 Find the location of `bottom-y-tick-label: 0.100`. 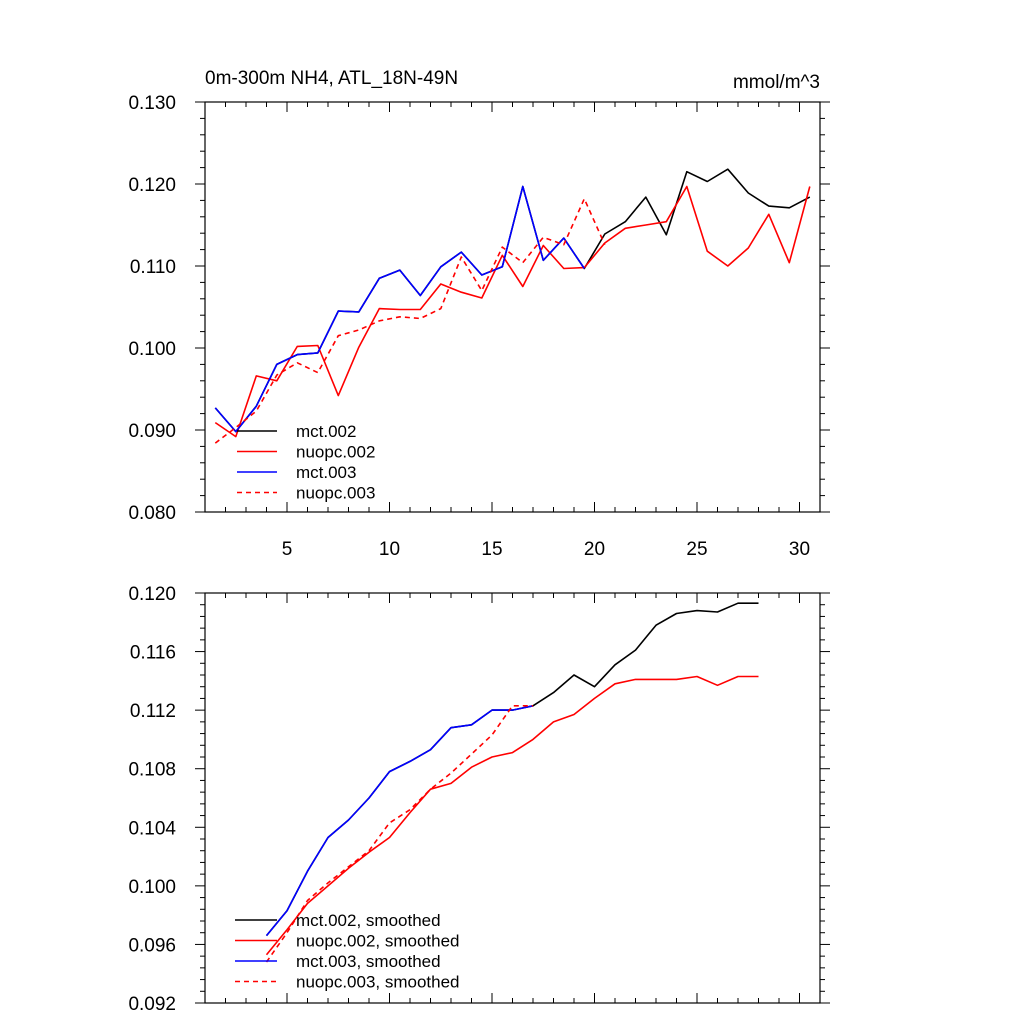

bottom-y-tick-label: 0.100 is located at coordinates (152, 887).